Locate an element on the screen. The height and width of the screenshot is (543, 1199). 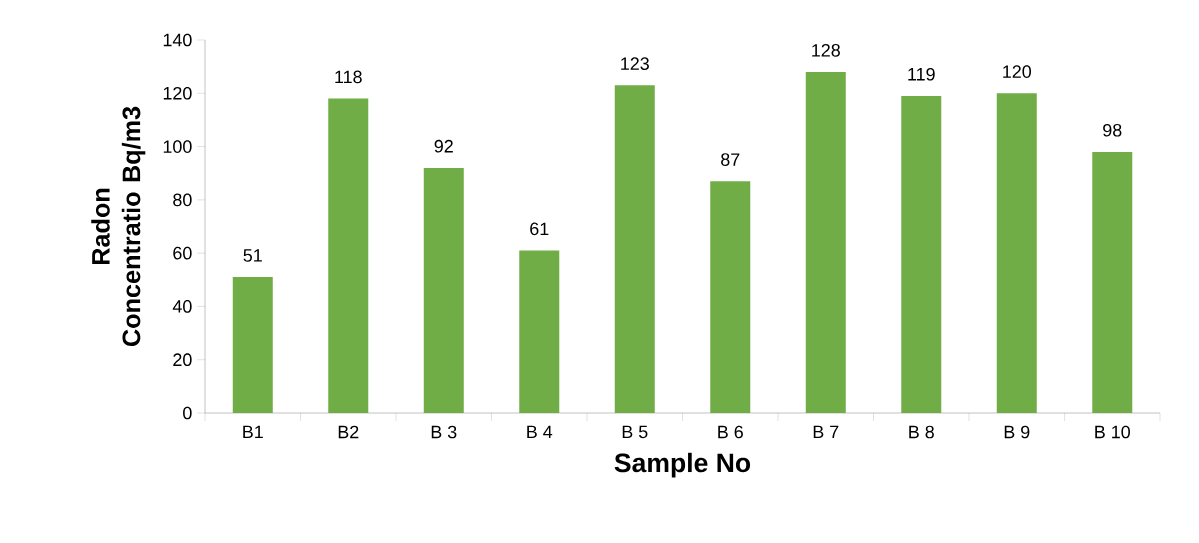
data-label: 118 is located at coordinates (348, 77).